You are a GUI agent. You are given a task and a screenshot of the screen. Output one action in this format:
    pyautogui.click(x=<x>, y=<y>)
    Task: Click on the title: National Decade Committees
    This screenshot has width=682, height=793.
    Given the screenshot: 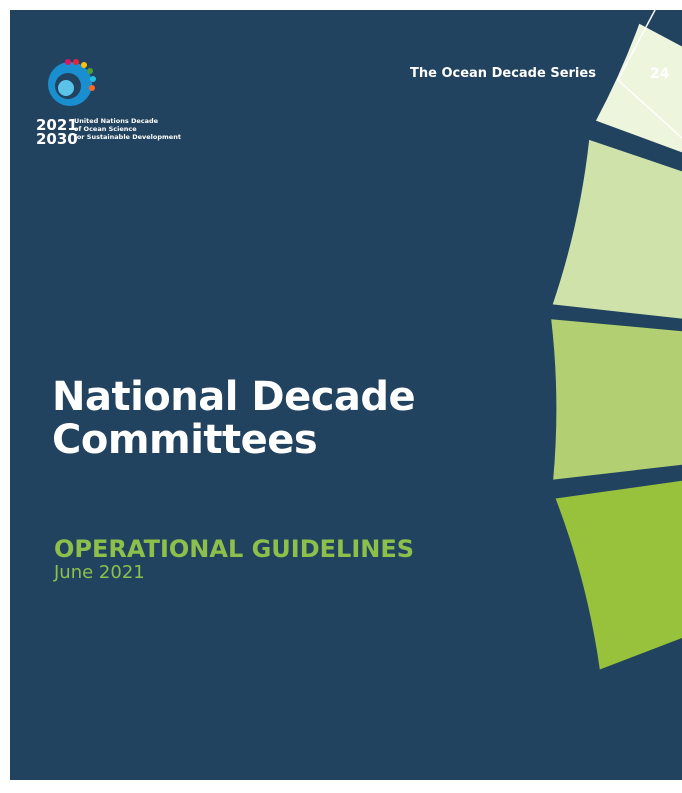 What is the action you would take?
    pyautogui.click(x=234, y=418)
    